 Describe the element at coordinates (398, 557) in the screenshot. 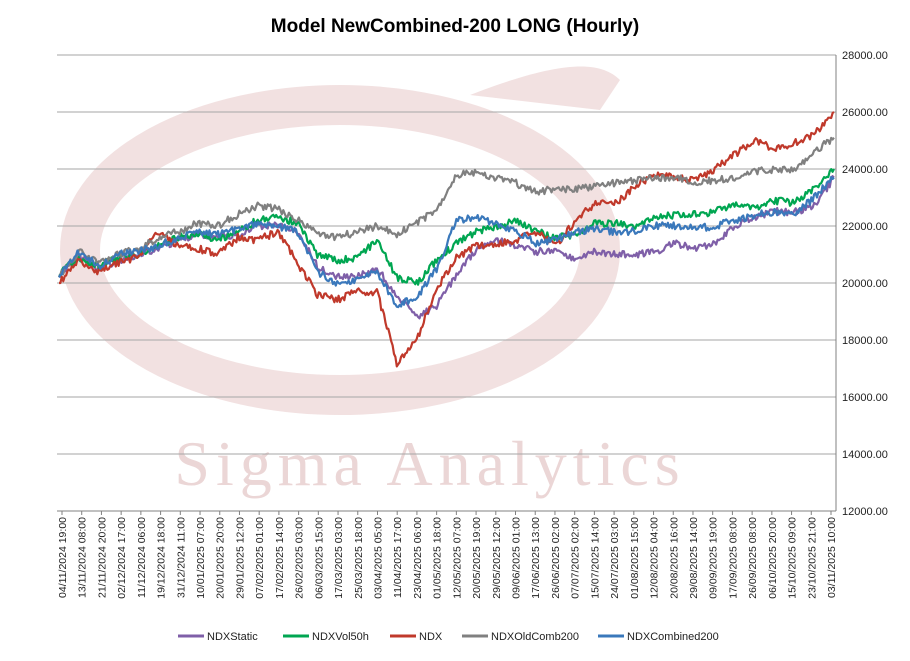

I see `x-tick-label: 11/04/2025 17:00` at that location.